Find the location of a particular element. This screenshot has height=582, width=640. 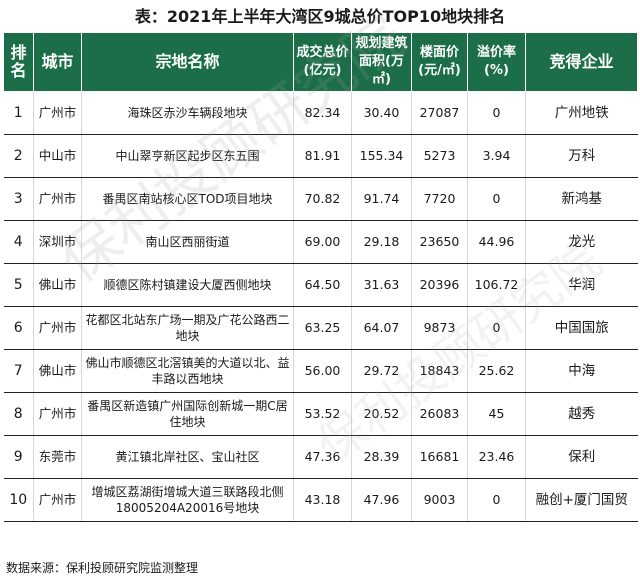

table-row: 2 中山市 中山翠亨新区起步区东五围 81.91 155.34 5273 3.94 万科 is located at coordinates (320, 156).